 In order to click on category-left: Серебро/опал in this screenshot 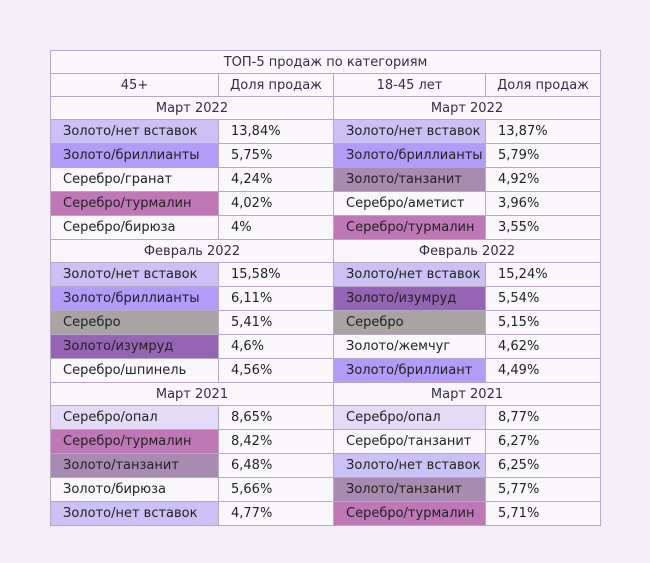, I will do `click(134, 417)`.